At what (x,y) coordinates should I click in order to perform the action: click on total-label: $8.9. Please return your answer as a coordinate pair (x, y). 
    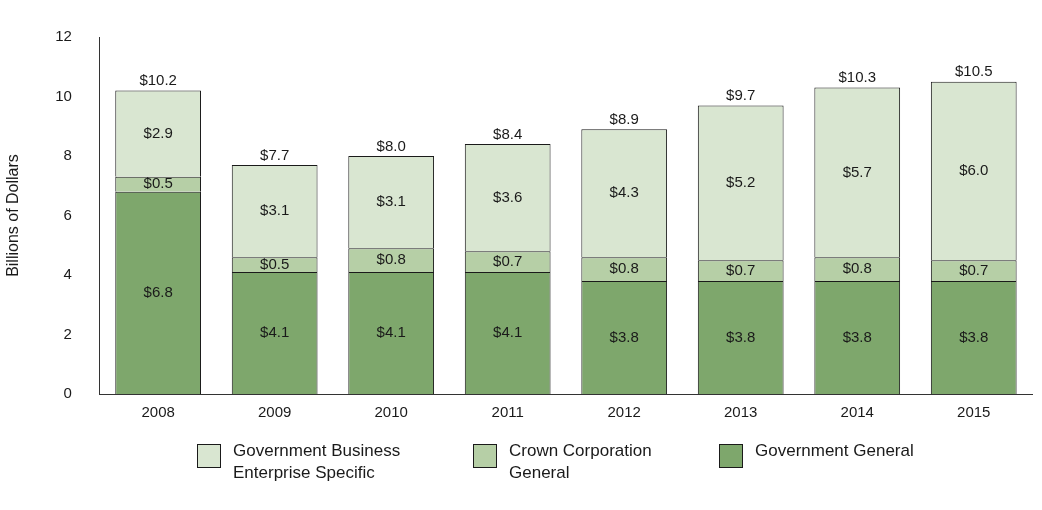
    Looking at the image, I should click on (624, 118).